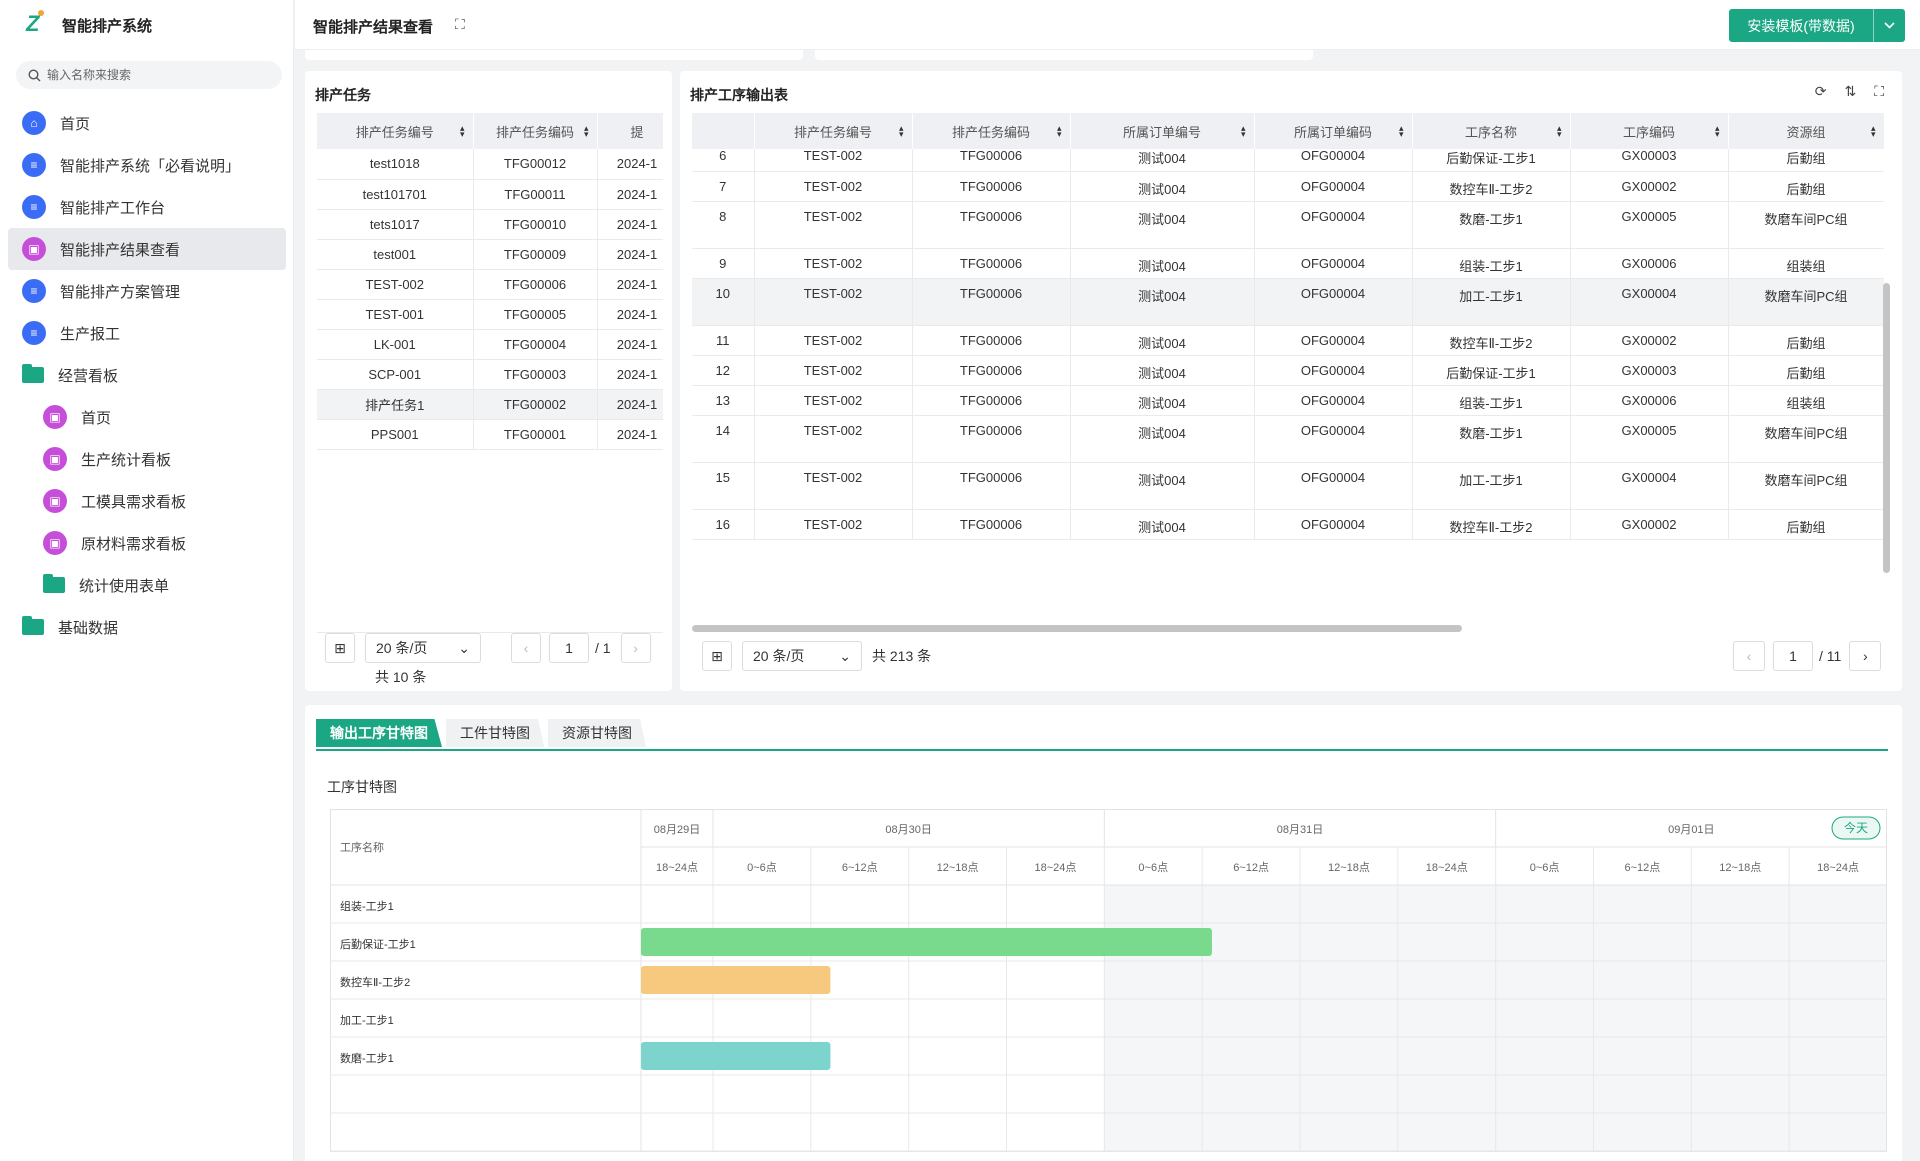 This screenshot has height=1161, width=1920. I want to click on output-column-header, so click(723, 131).